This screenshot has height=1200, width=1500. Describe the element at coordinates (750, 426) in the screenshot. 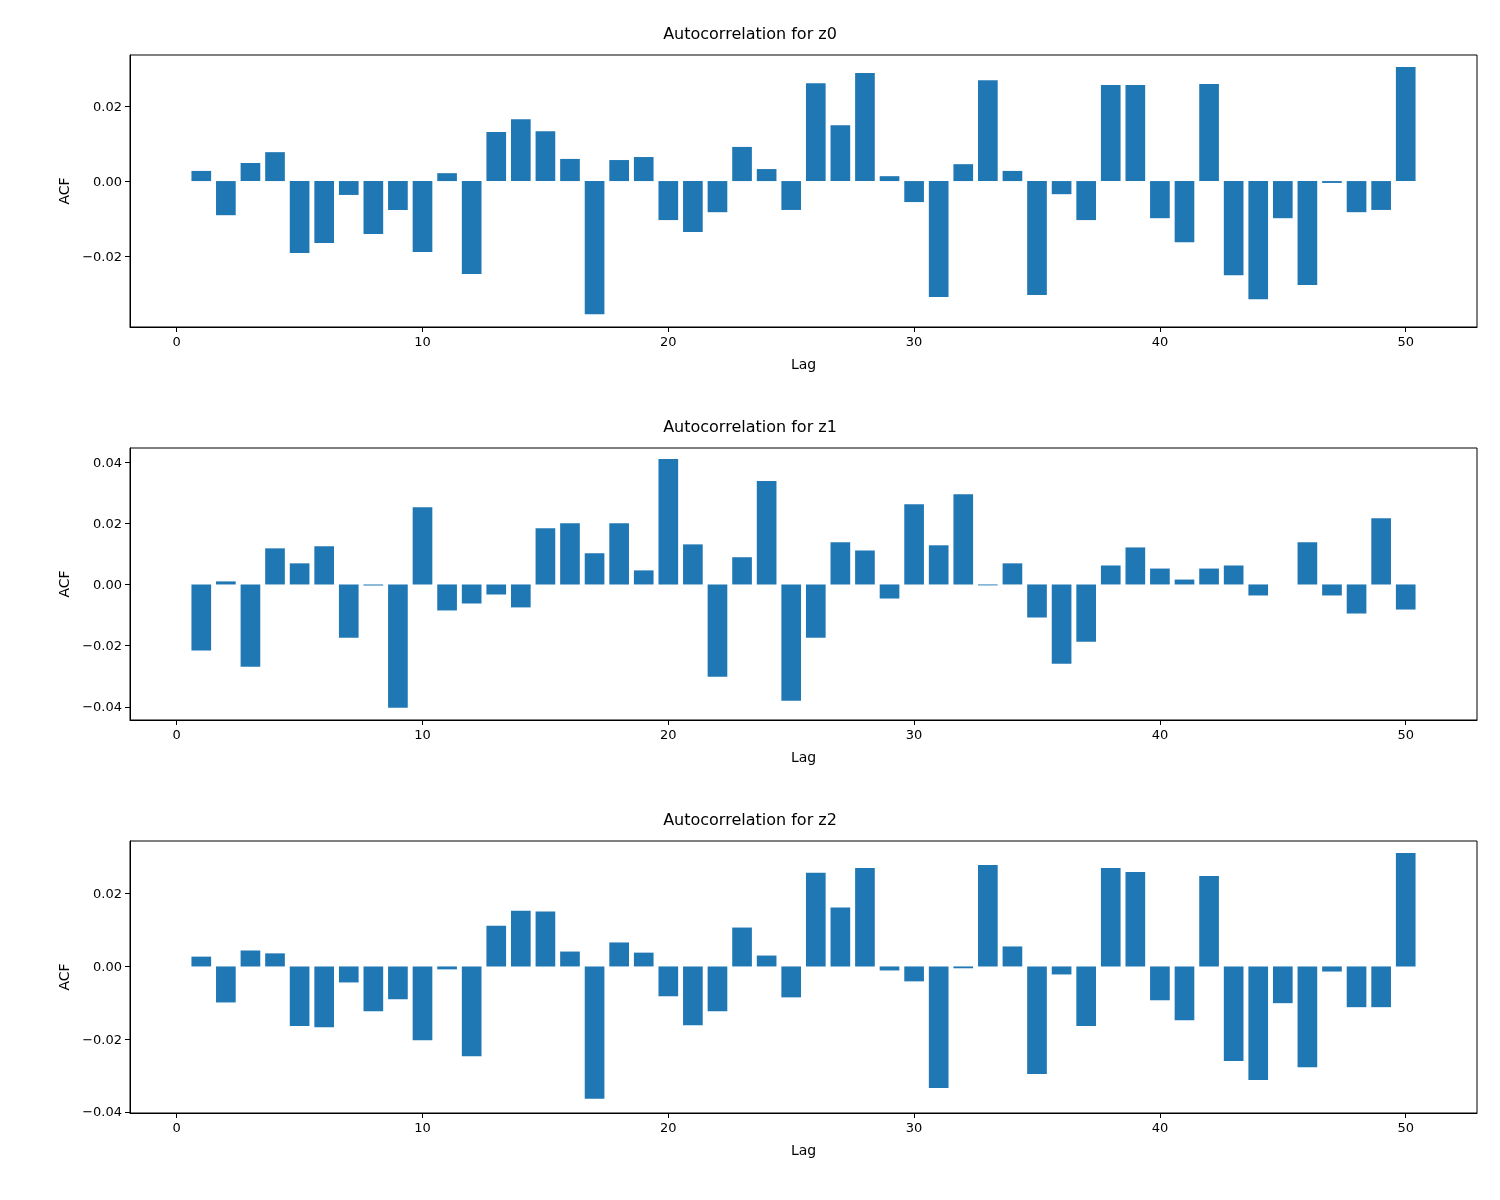

I see `chart-title: Autocorrelation for z1` at that location.